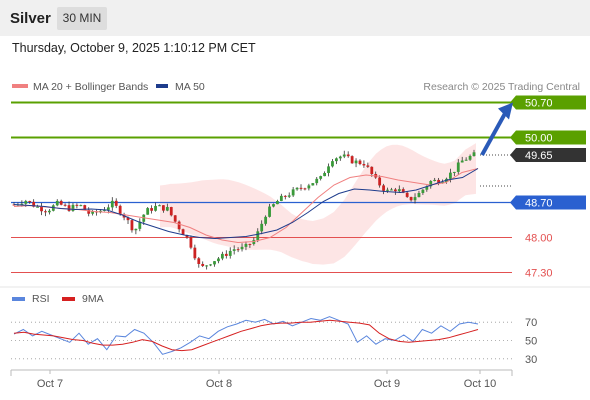  I want to click on resistance-tag, so click(551, 102).